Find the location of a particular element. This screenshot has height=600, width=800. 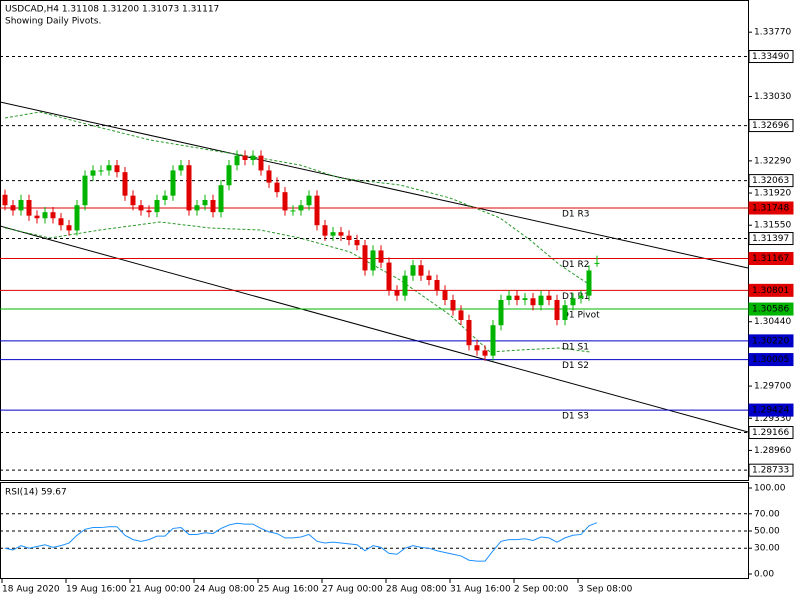

level-price-label: 1.28733 is located at coordinates (770, 471).